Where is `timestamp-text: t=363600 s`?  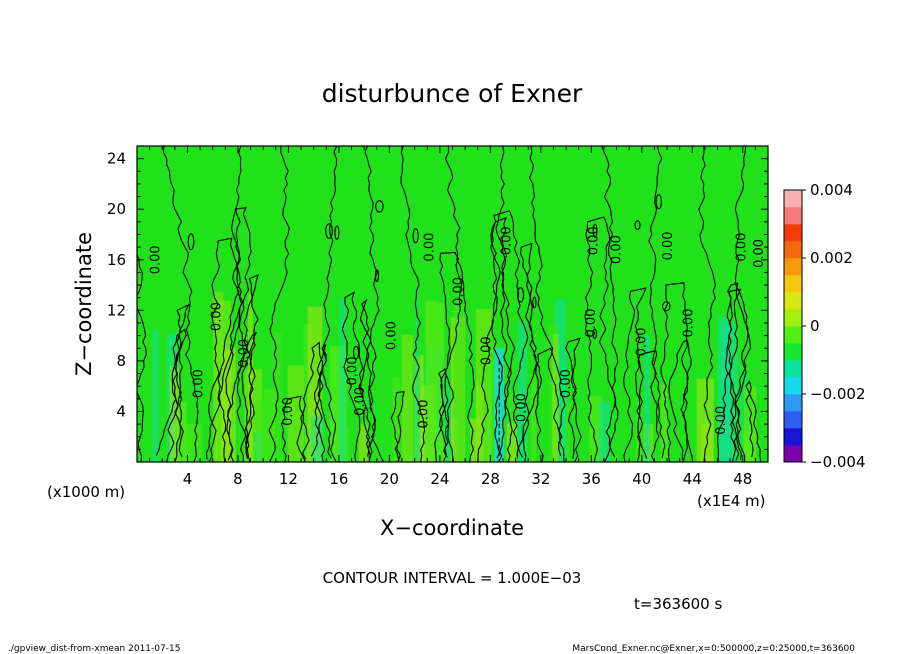
timestamp-text: t=363600 s is located at coordinates (678, 604).